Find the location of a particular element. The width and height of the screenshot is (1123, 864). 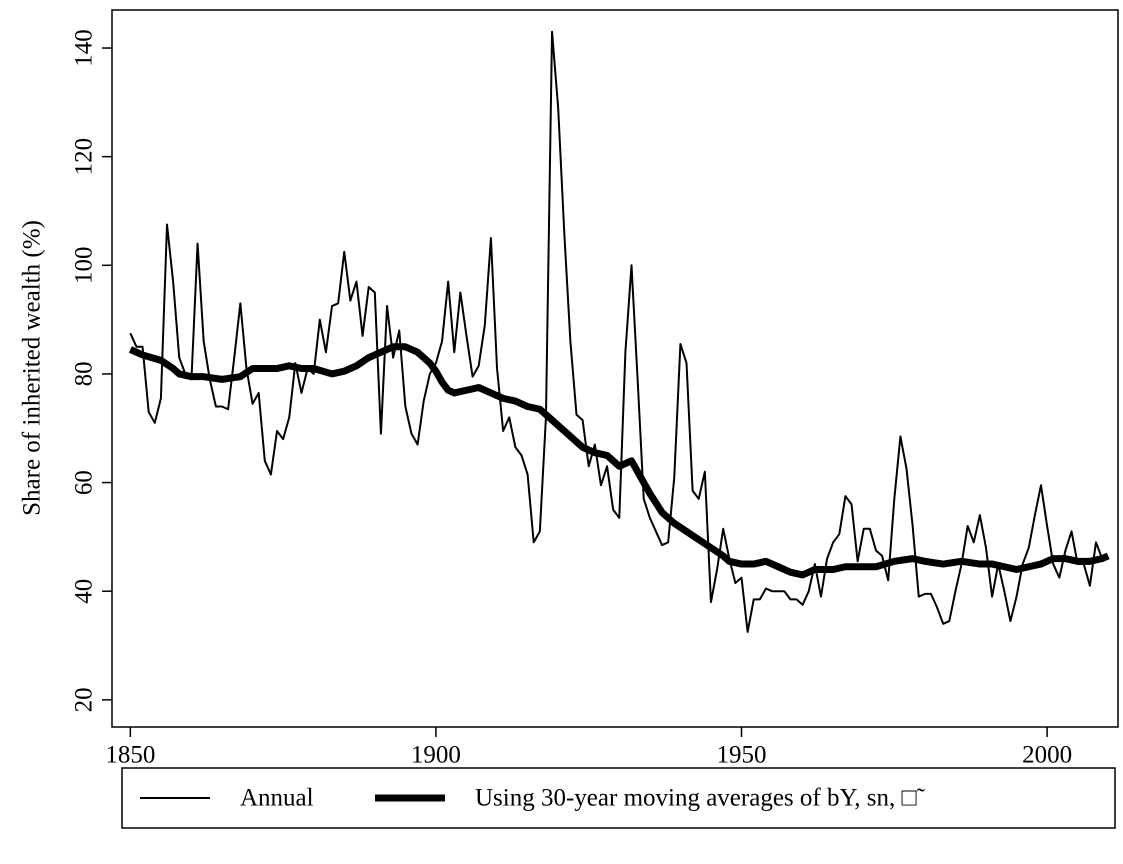

legend-box is located at coordinates (618, 798).